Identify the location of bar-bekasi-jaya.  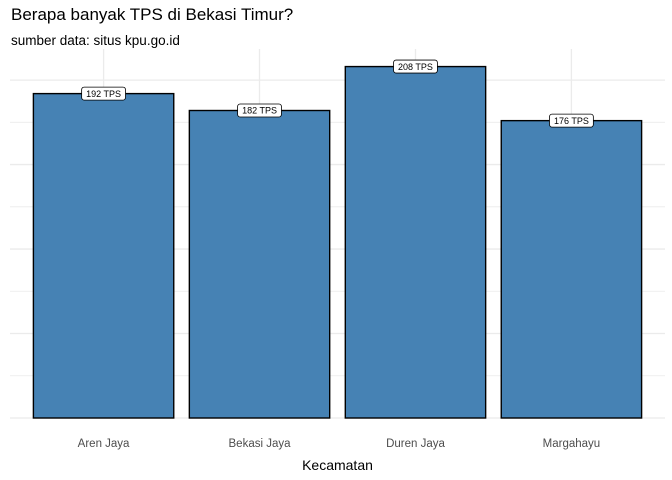
(259, 264).